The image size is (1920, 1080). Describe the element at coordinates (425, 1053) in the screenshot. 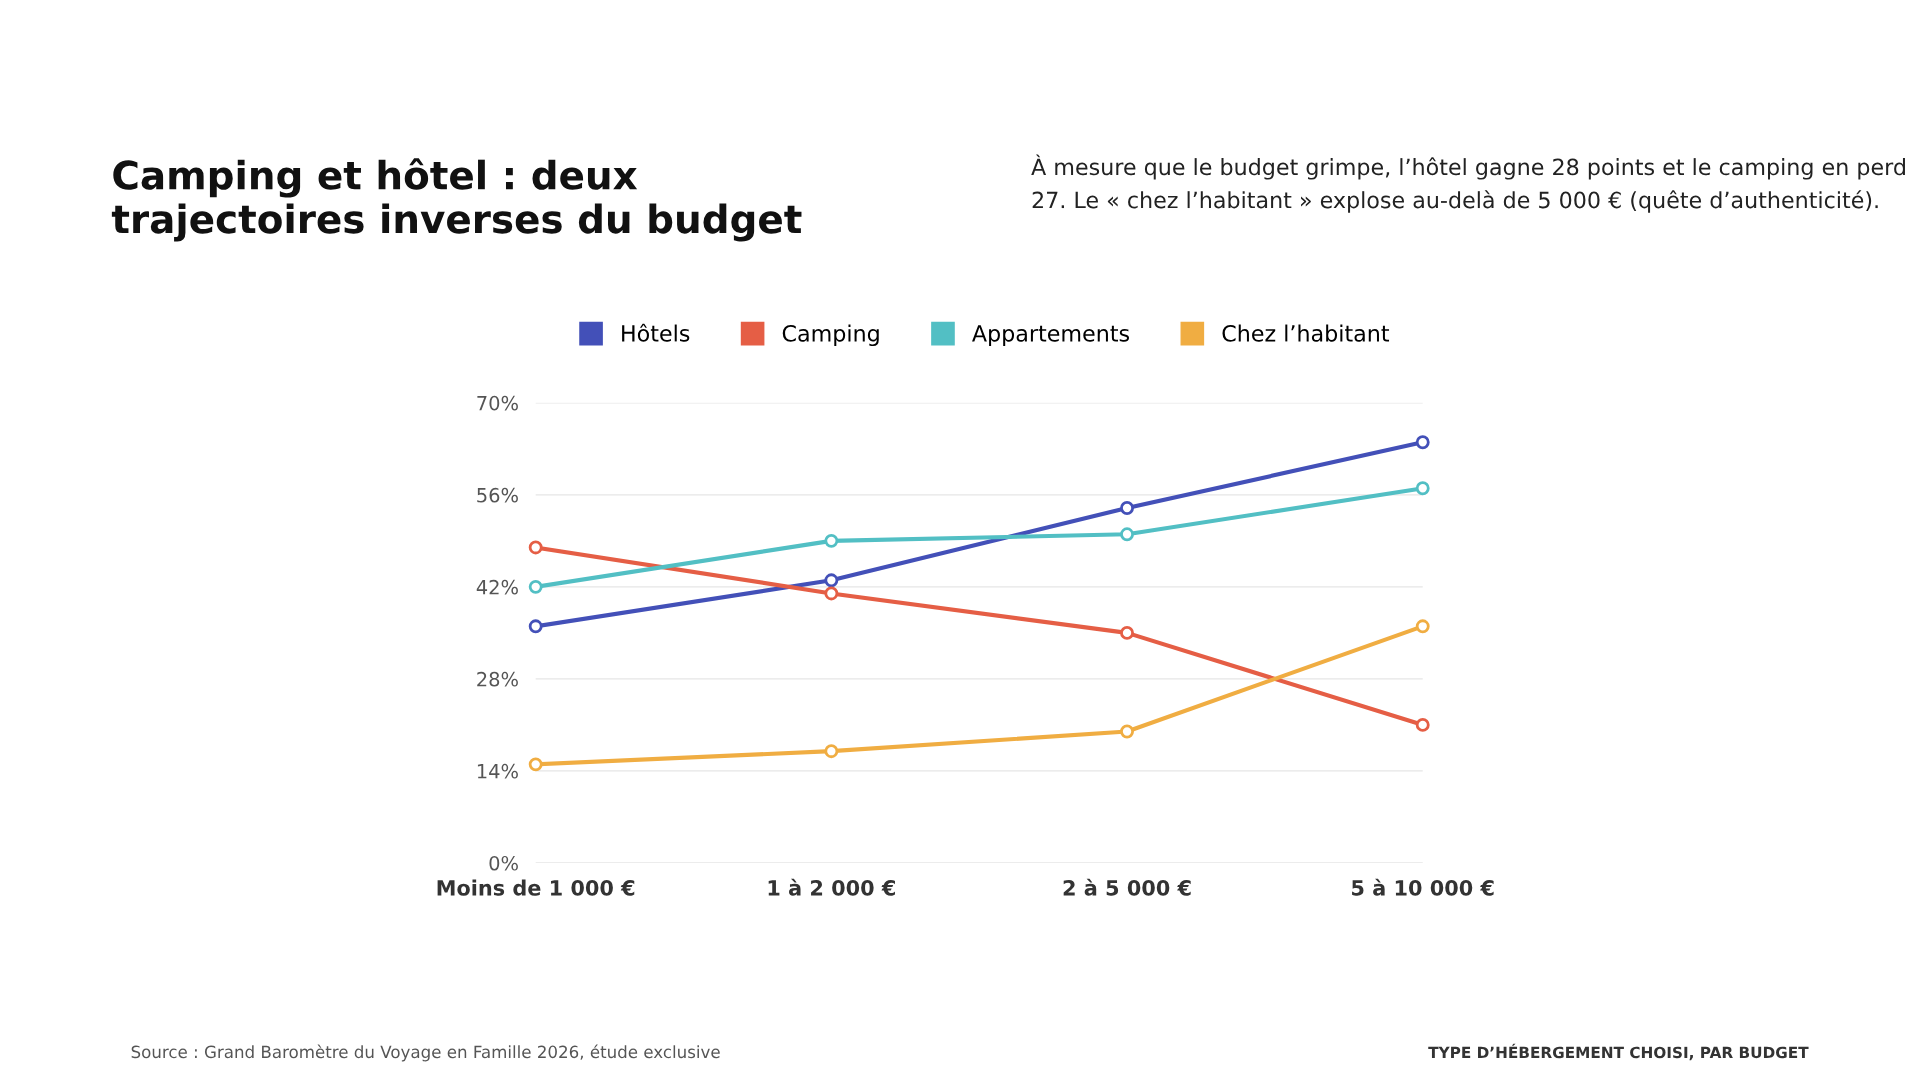

I see `source-note: Source : Grand Baromètre du Voyage en Famille 2026, étude exclusive` at that location.